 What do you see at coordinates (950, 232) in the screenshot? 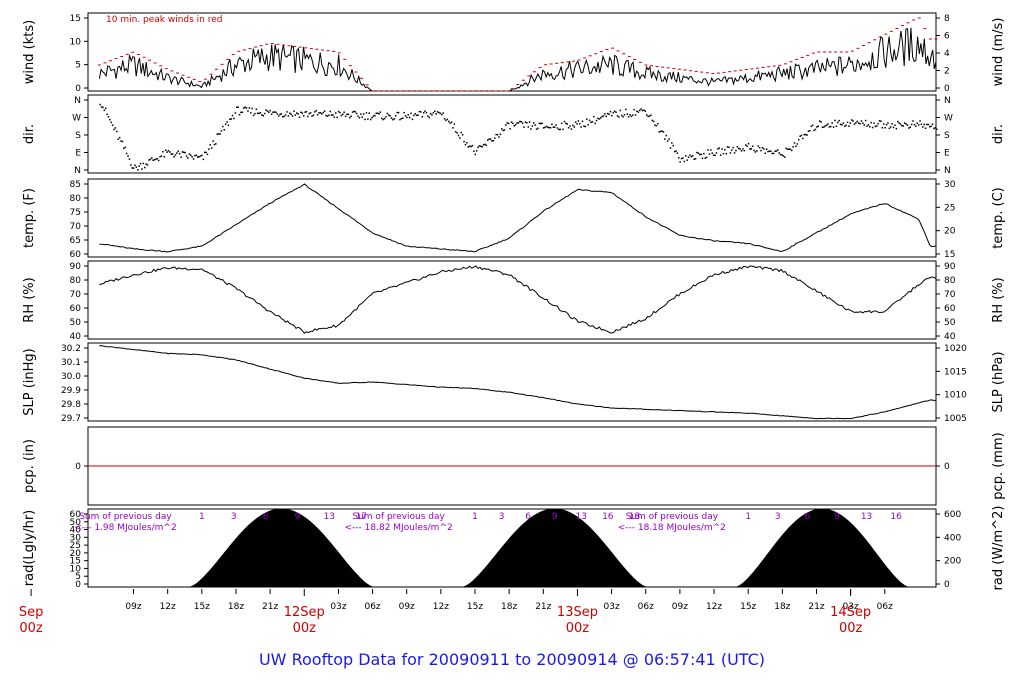
I see `tick-label-temp-right: 20` at bounding box center [950, 232].